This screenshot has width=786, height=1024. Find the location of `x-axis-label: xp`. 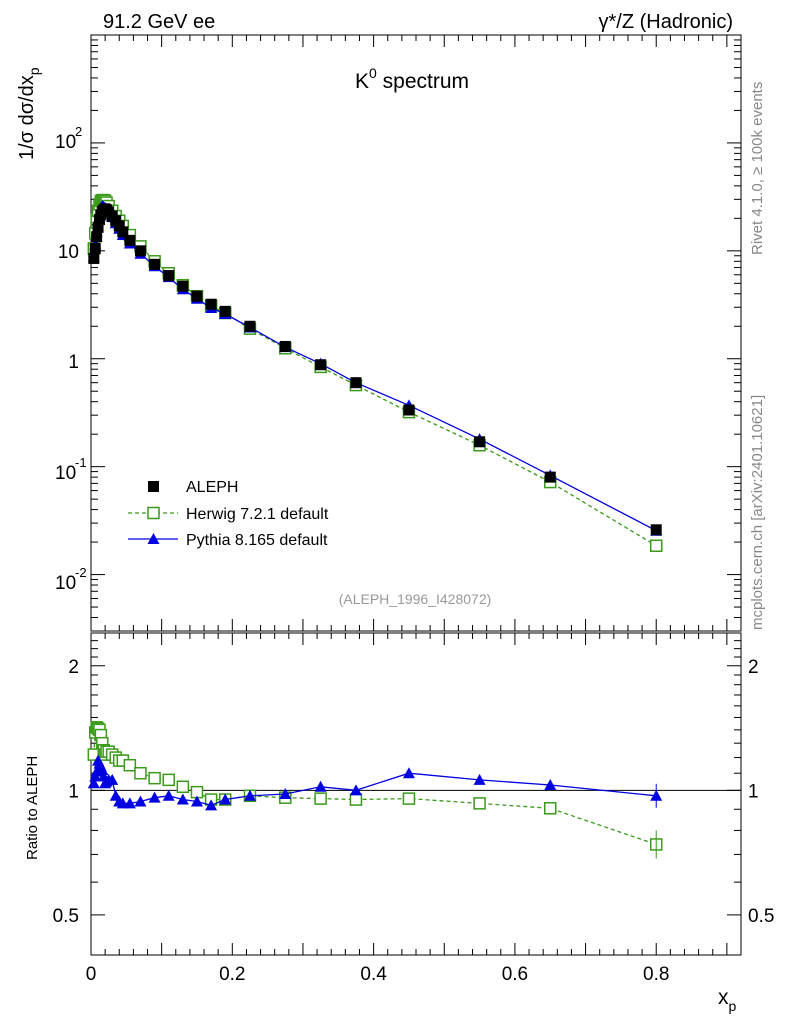

x-axis-label: xp is located at coordinates (727, 1000).